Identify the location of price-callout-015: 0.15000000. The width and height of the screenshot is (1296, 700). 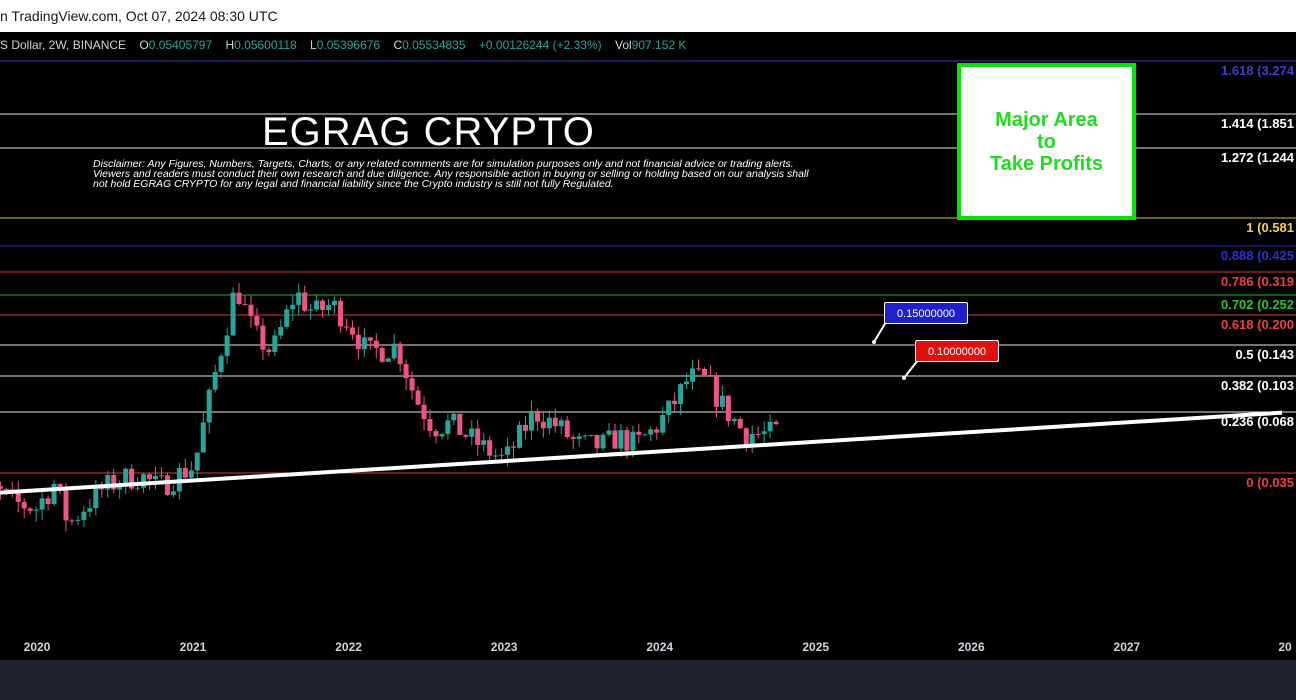
(926, 313).